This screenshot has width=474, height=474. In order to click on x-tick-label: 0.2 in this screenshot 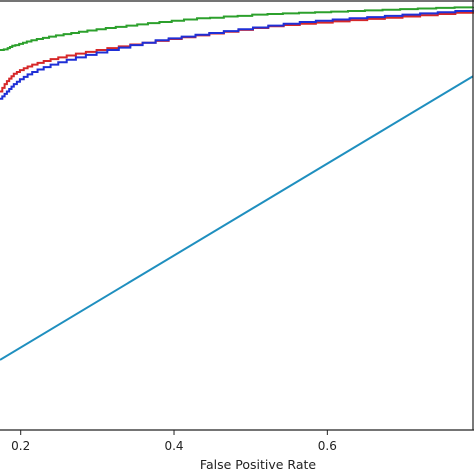, I will do `click(20, 446)`.